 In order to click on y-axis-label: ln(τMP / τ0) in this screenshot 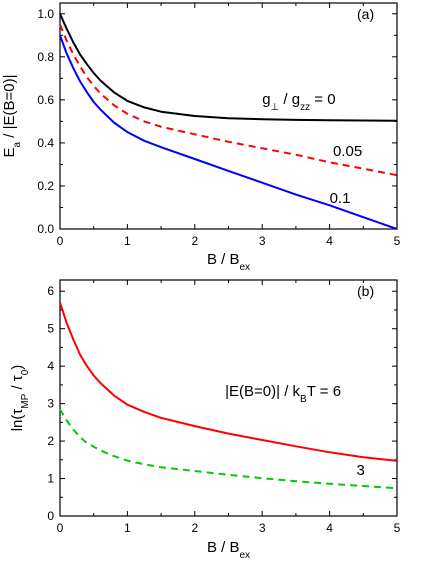, I will do `click(20, 398)`.